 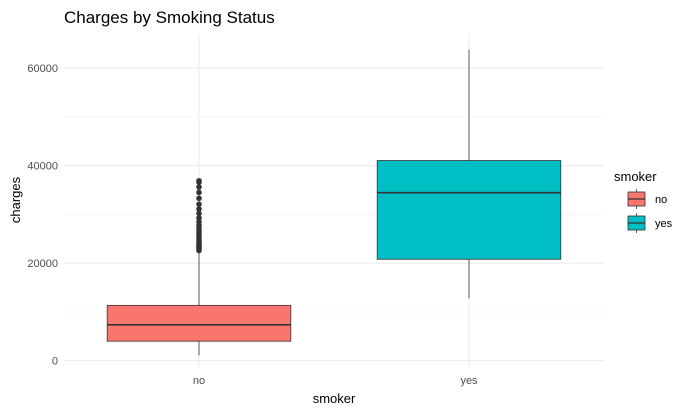 What do you see at coordinates (335, 381) in the screenshot?
I see `x-axis-ticks: no yes` at bounding box center [335, 381].